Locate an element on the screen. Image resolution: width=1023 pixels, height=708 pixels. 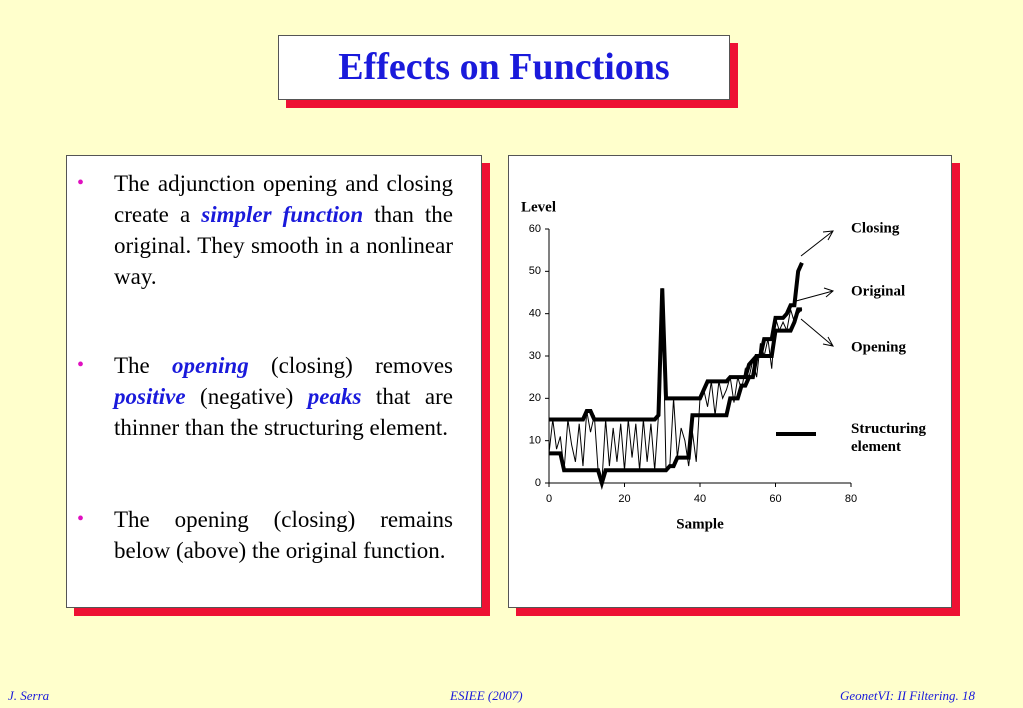
x-axis-label: Sample is located at coordinates (700, 524).